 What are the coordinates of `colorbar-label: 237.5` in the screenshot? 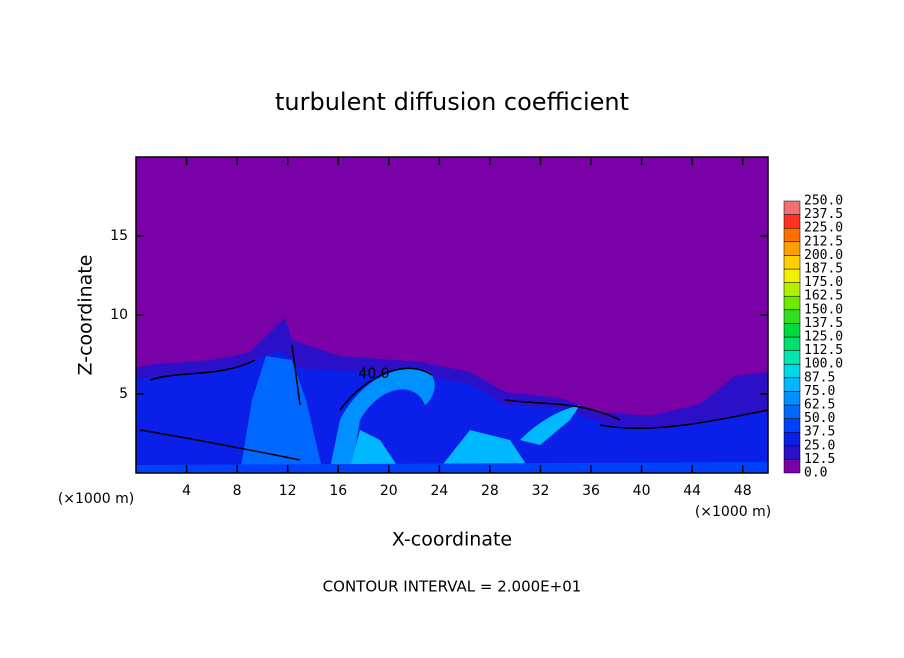 It's located at (823, 214).